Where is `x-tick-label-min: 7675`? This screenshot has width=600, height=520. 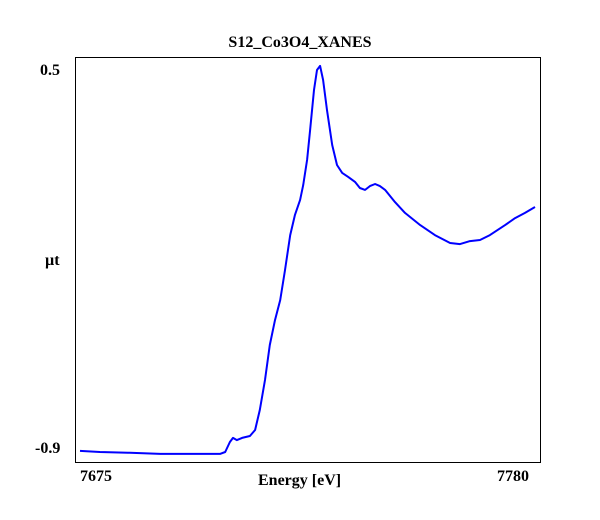
x-tick-label-min: 7675 is located at coordinates (96, 476).